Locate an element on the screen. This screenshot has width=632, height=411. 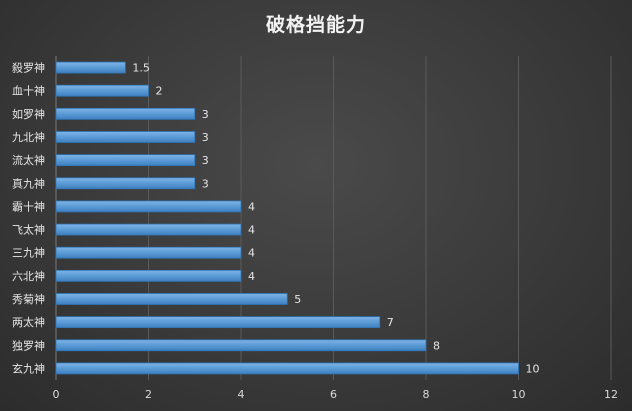
category-label: 六北神 is located at coordinates (28, 276).